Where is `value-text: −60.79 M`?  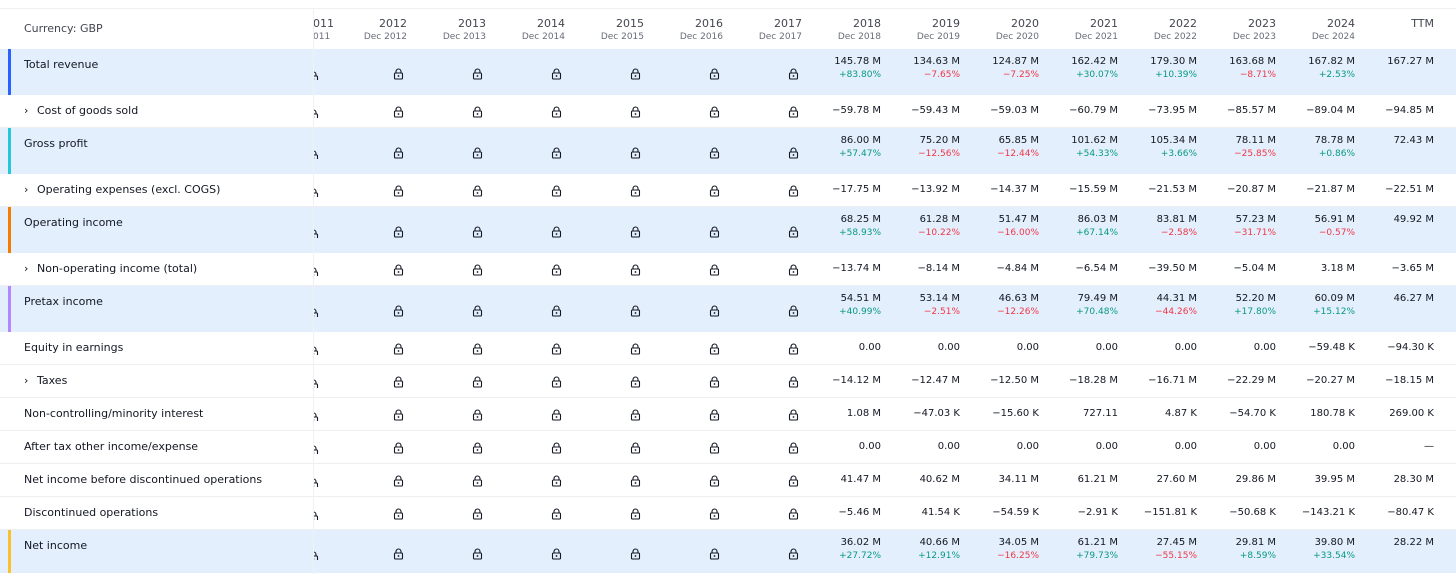 value-text: −60.79 M is located at coordinates (1093, 110).